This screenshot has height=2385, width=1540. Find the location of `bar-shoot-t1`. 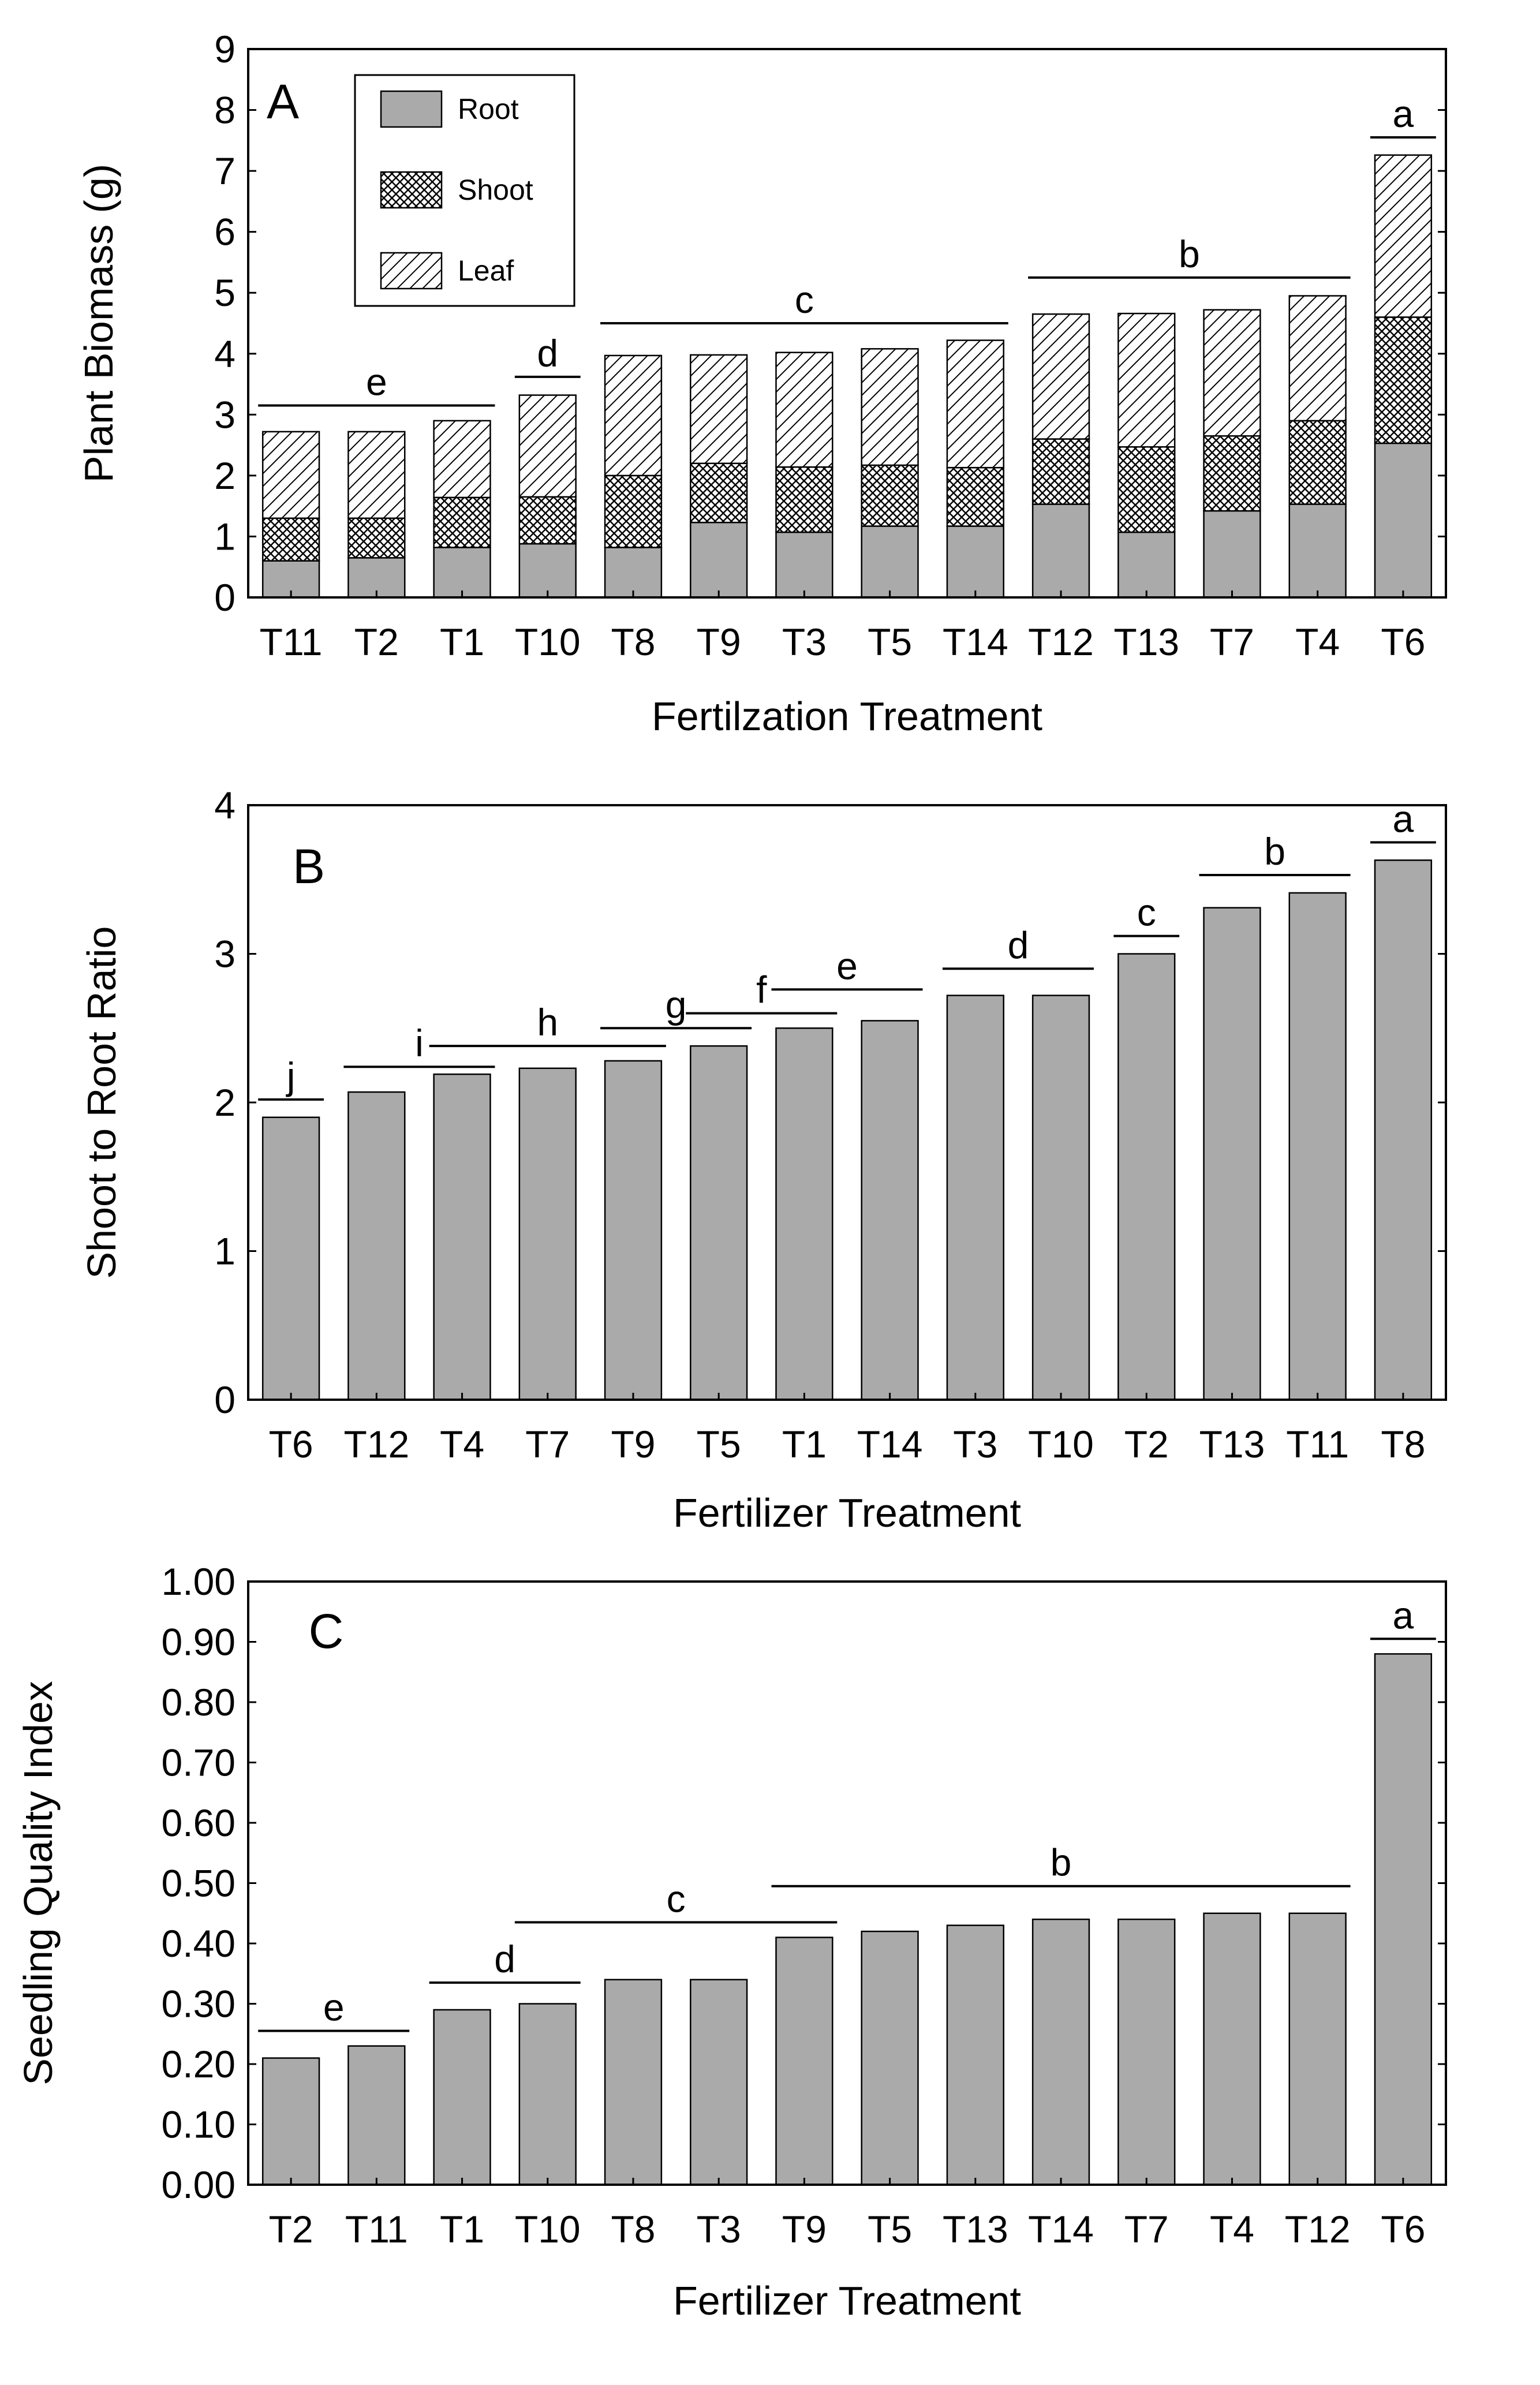

bar-shoot-t1 is located at coordinates (462, 522).